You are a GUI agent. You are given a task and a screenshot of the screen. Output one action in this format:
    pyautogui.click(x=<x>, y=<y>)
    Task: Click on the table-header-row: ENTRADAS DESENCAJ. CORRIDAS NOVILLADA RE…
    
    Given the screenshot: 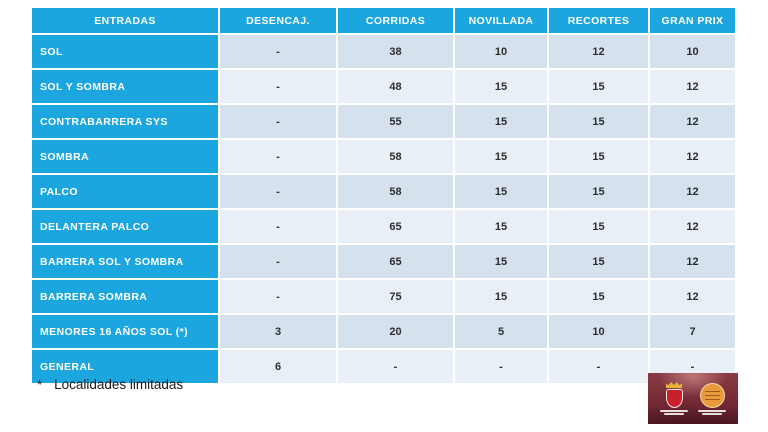 What is the action you would take?
    pyautogui.click(x=383, y=20)
    